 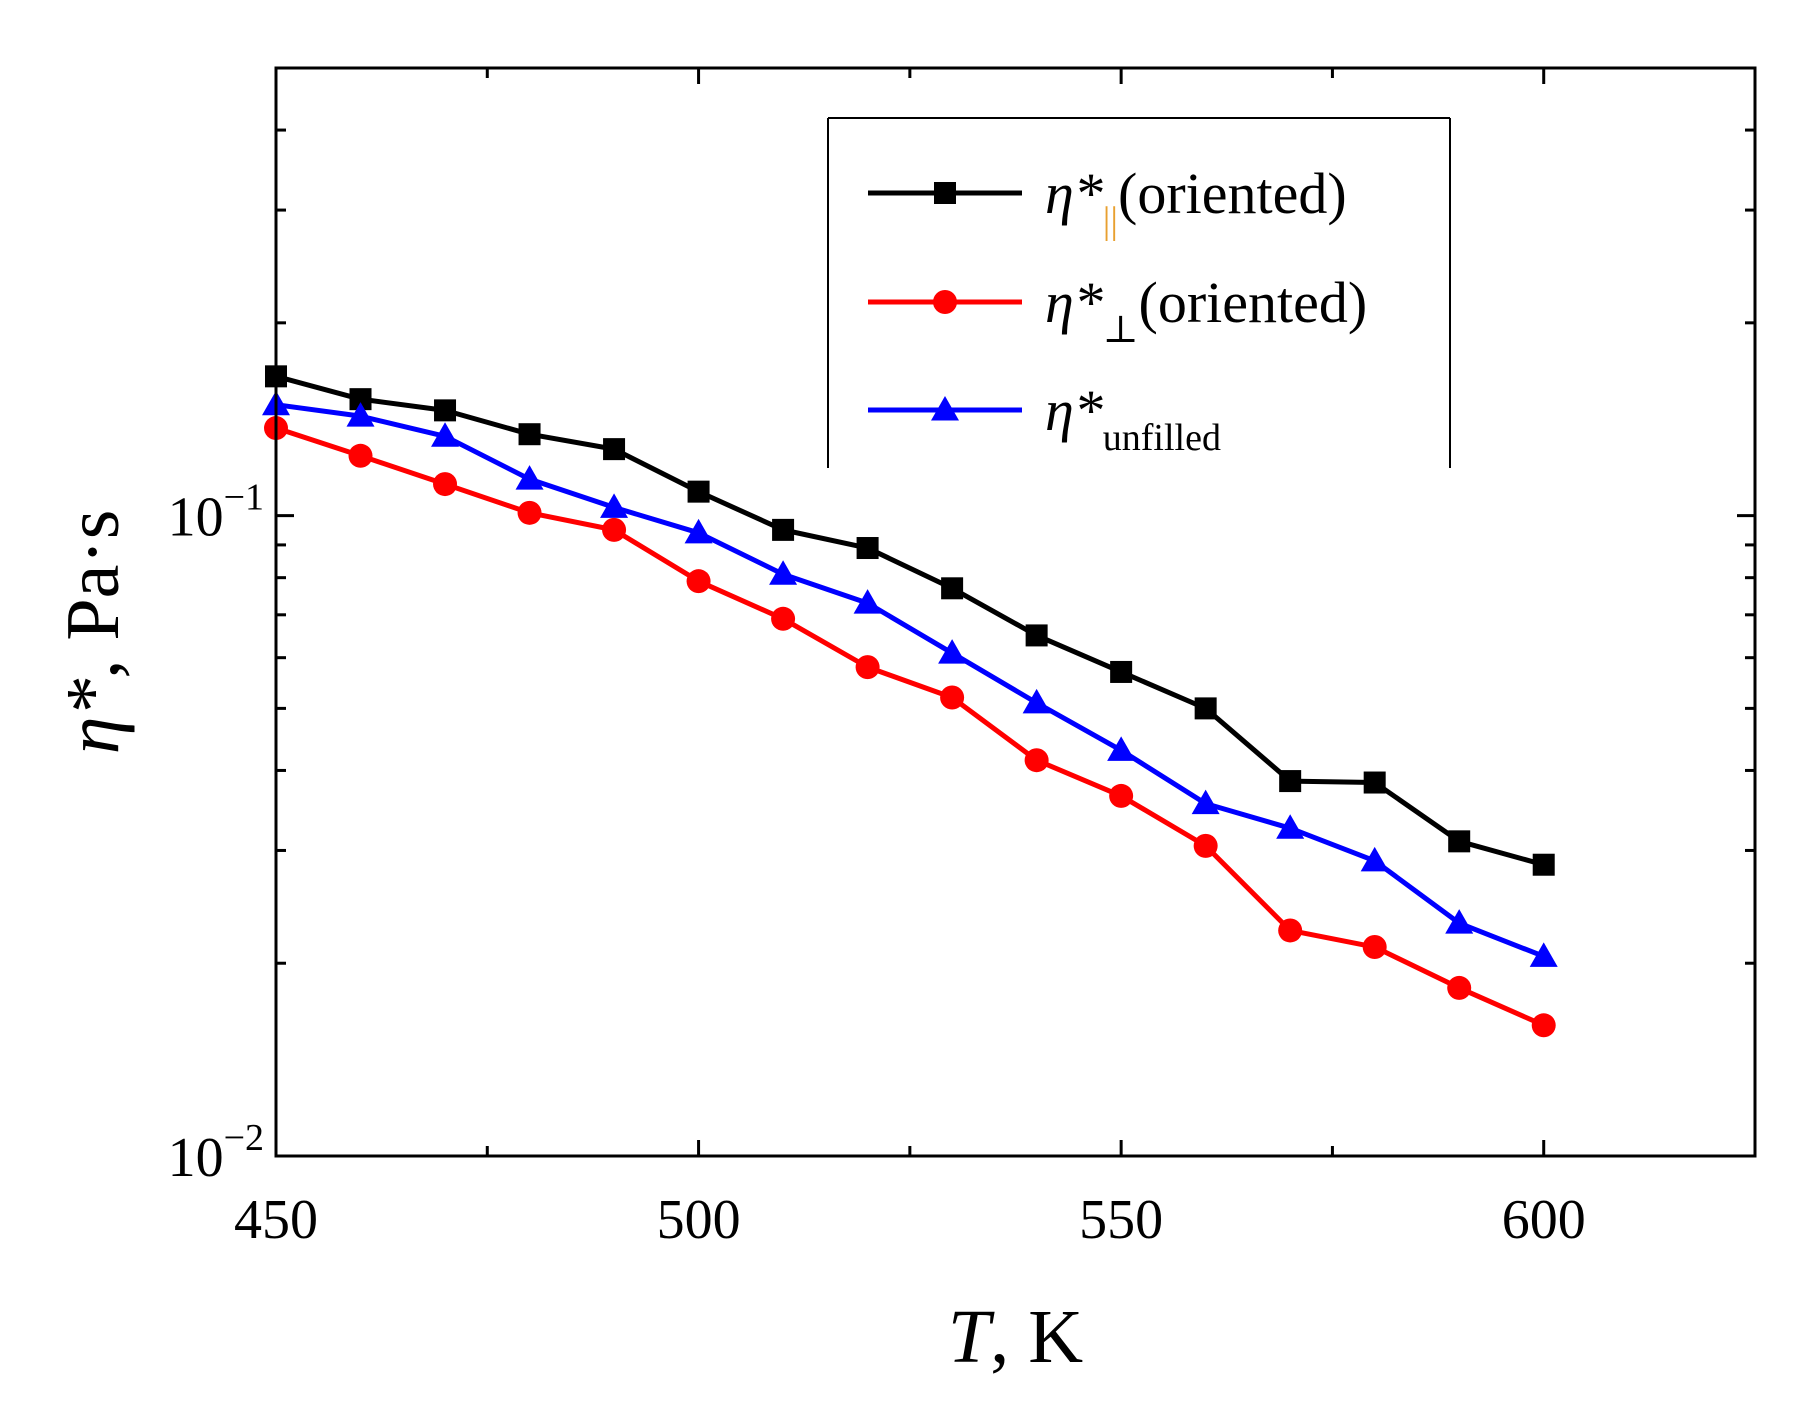 What do you see at coordinates (1044, 418) in the screenshot?
I see `legend-item: η*unfilled` at bounding box center [1044, 418].